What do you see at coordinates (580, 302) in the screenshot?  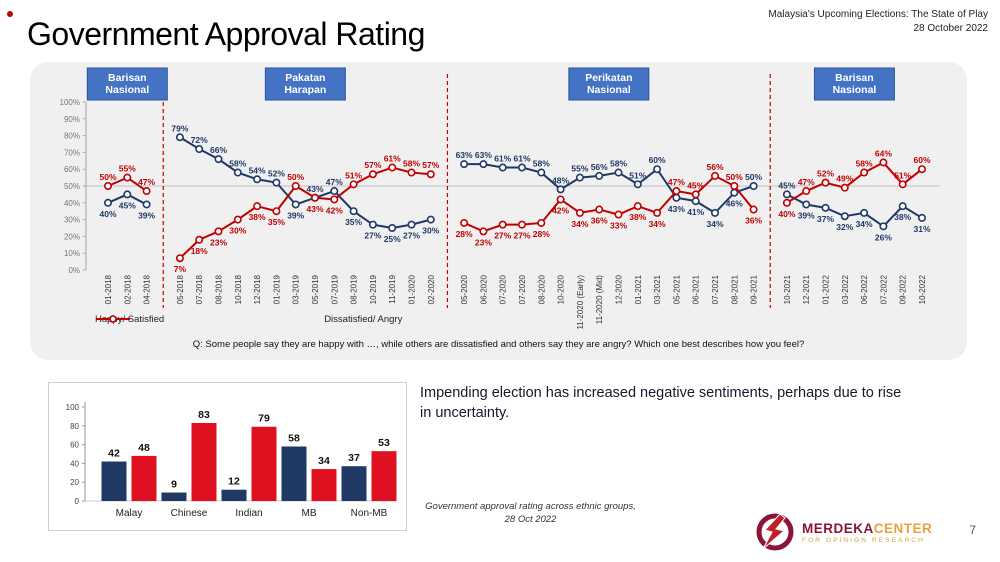 I see `x-tick-label: 11-2020 (Early)` at bounding box center [580, 302].